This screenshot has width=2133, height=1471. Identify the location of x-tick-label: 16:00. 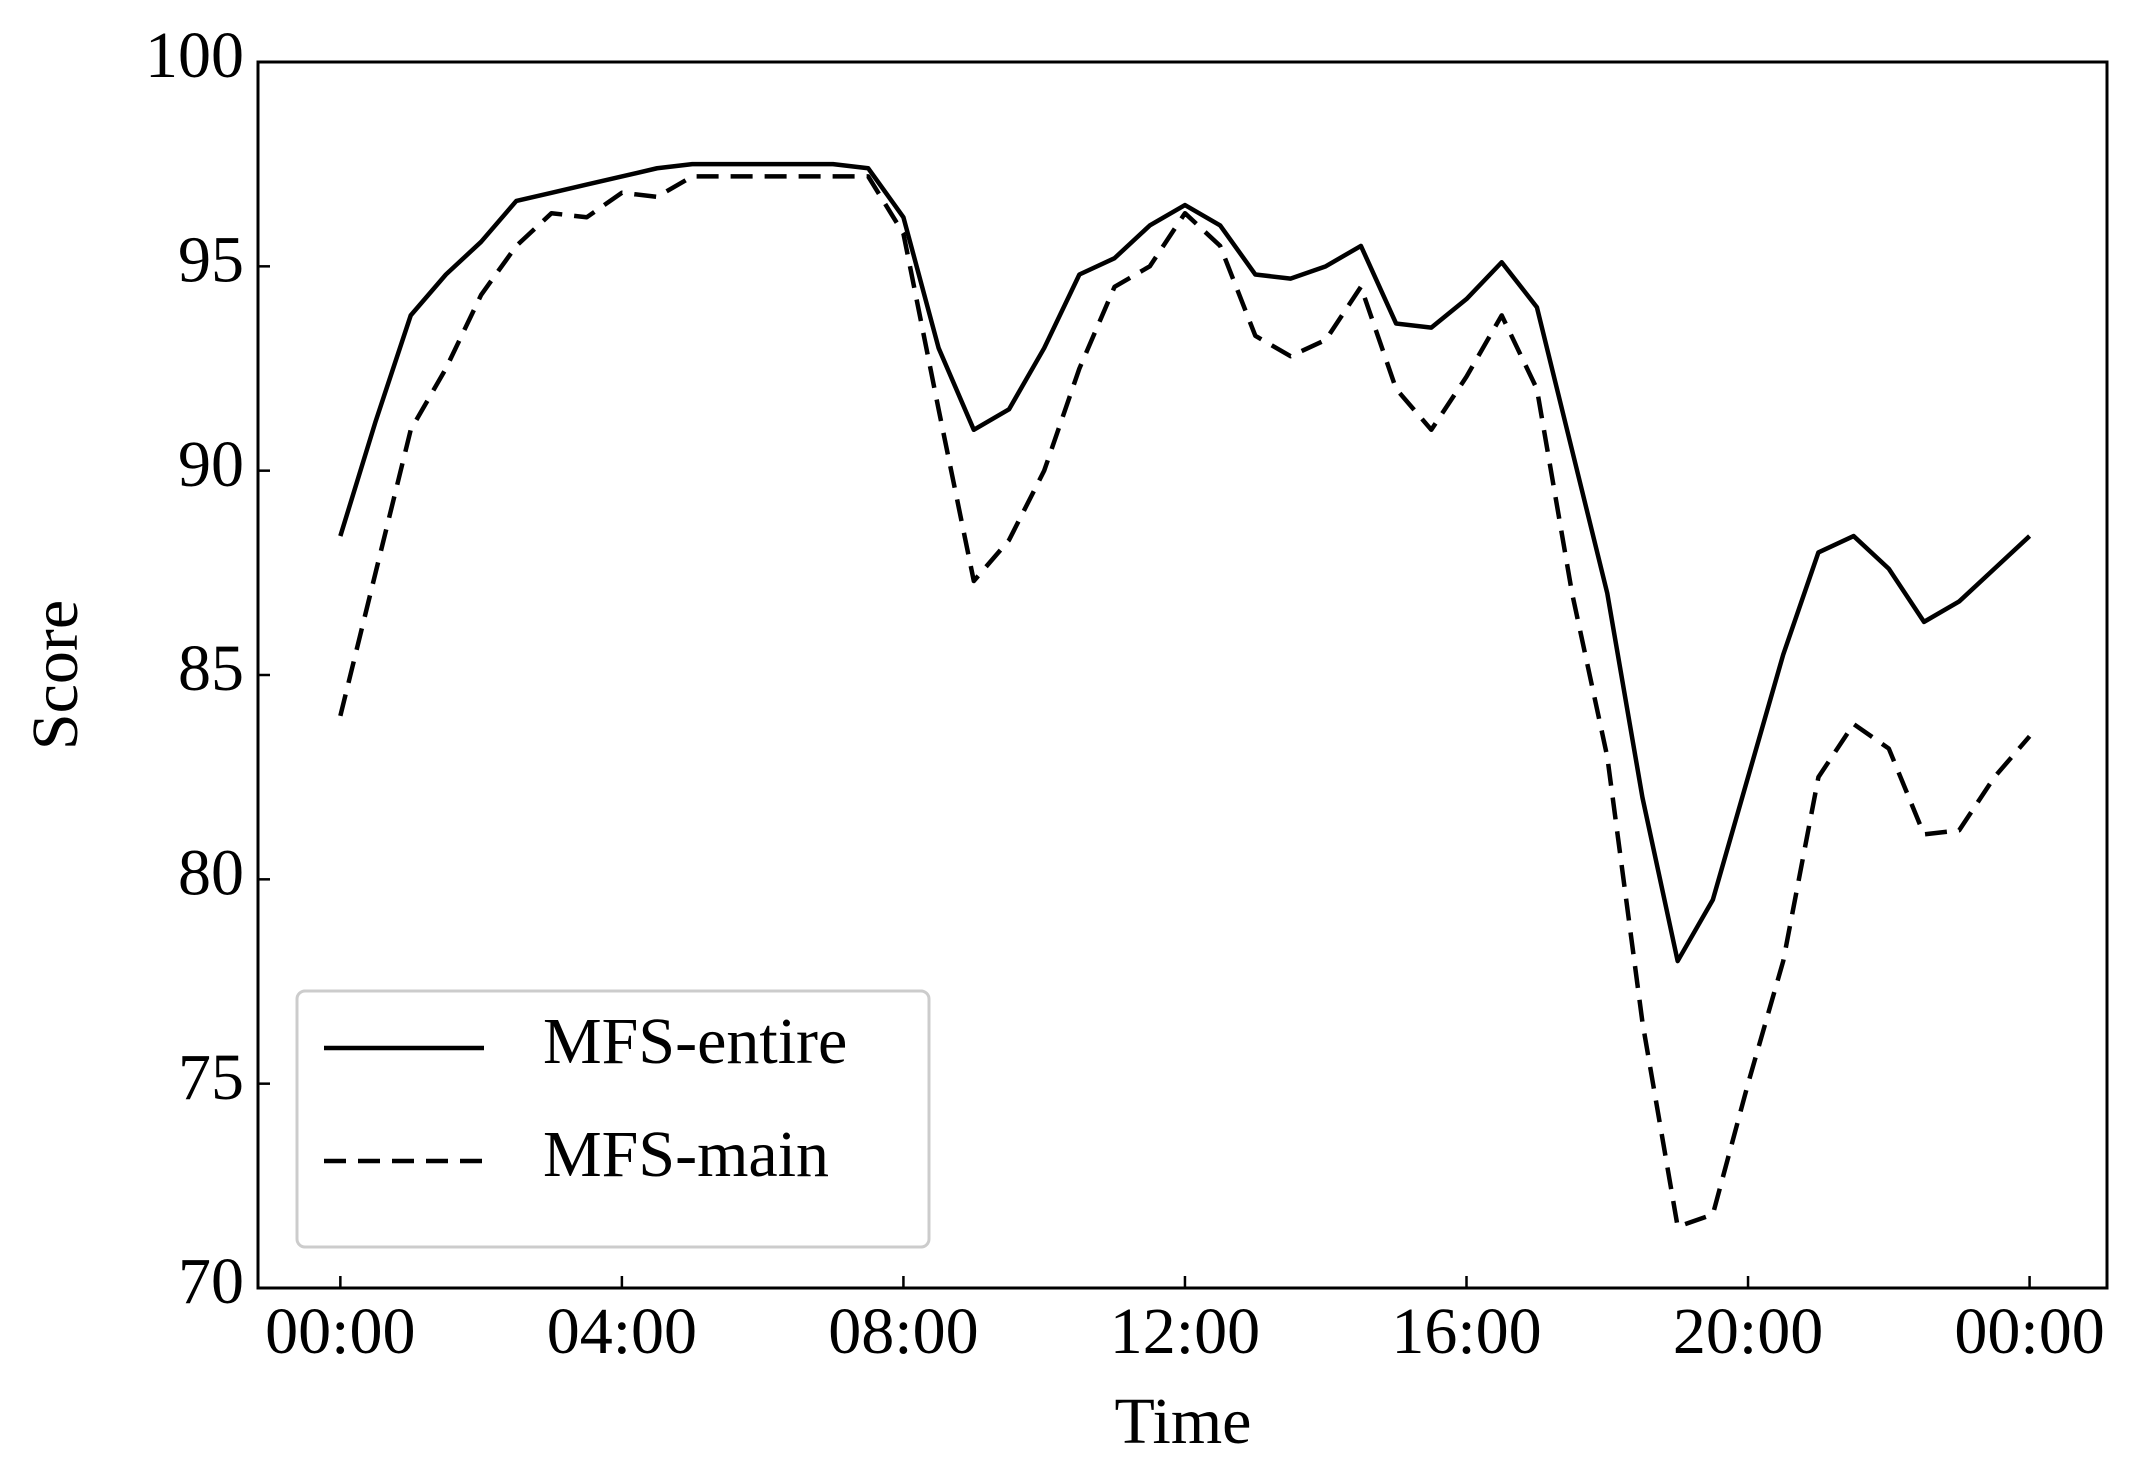
(1466, 1331).